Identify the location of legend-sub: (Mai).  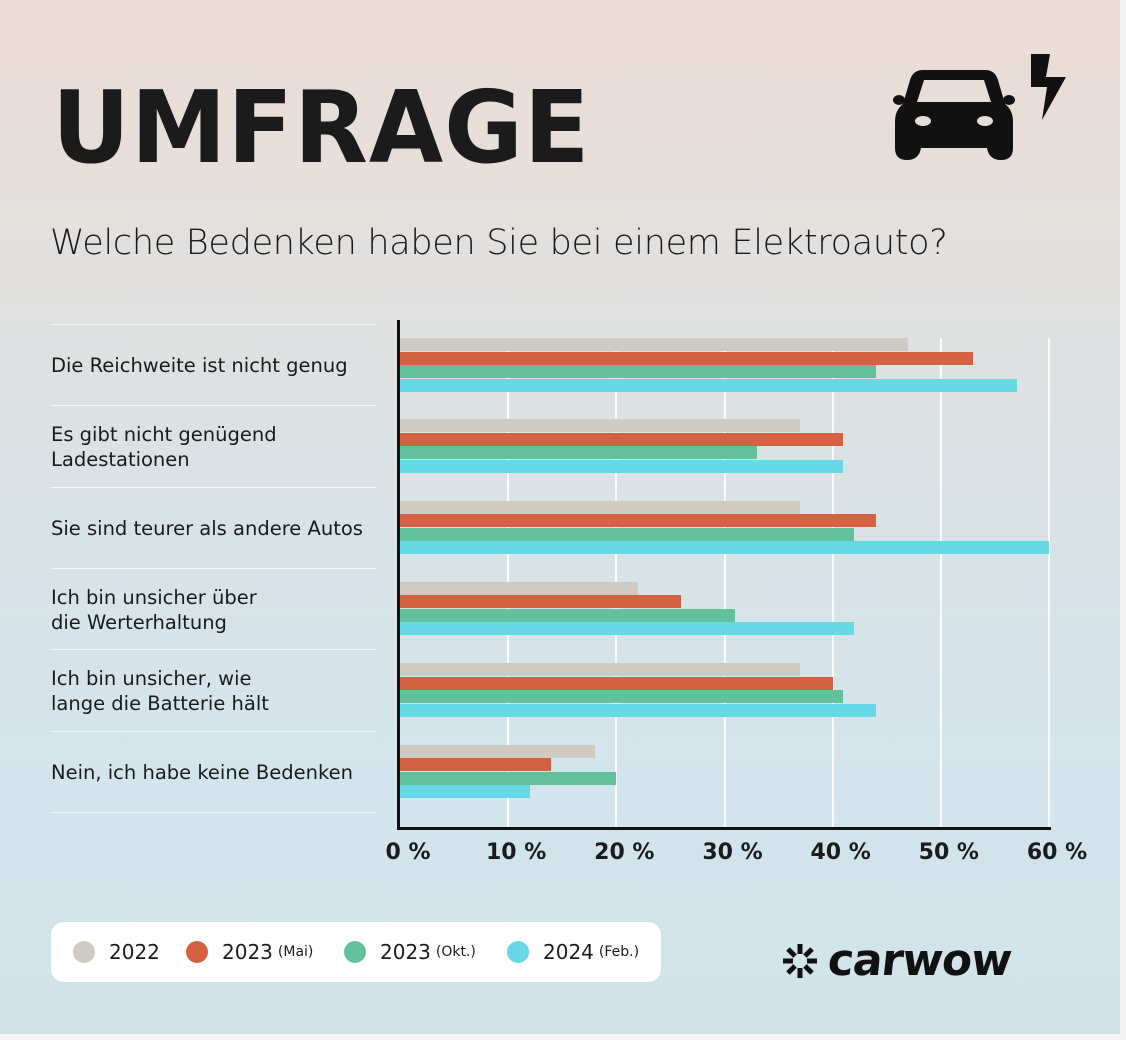
(295, 952).